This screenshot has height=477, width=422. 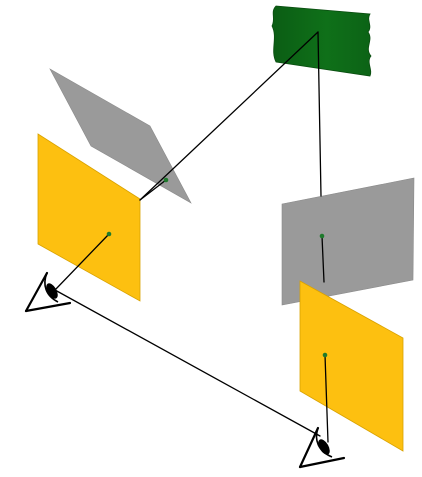 What do you see at coordinates (323, 259) in the screenshot?
I see `ray-right-plane-down` at bounding box center [323, 259].